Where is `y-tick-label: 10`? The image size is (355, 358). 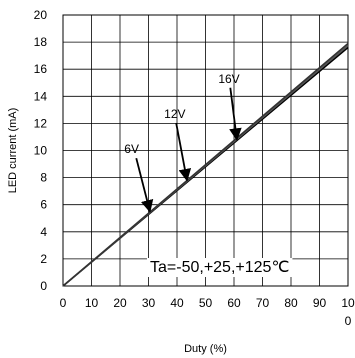
y-tick-label: 10 is located at coordinates (41, 151).